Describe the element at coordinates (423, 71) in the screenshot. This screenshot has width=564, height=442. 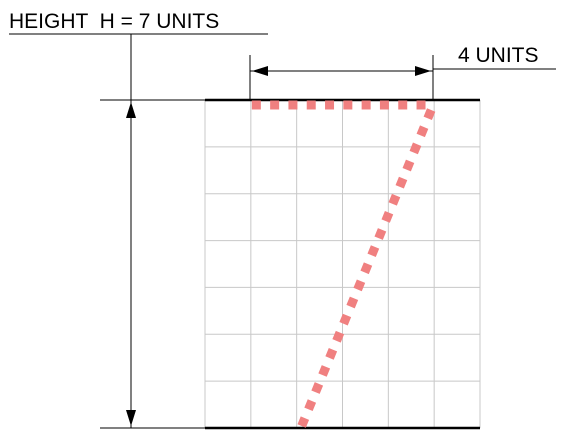
I see `width-arrow-right` at that location.